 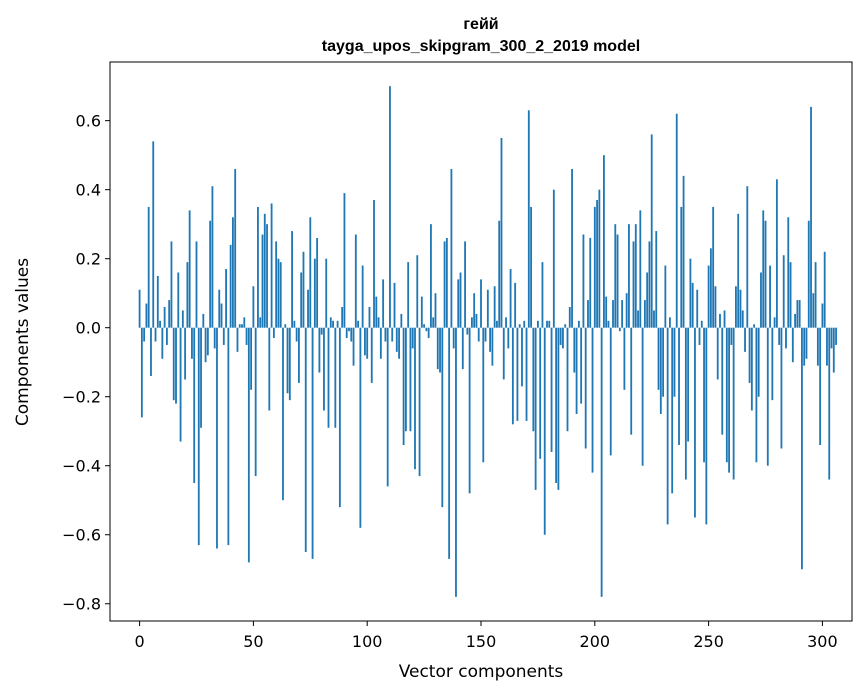 I want to click on y-tick-label-1: −0.6, so click(x=81, y=535).